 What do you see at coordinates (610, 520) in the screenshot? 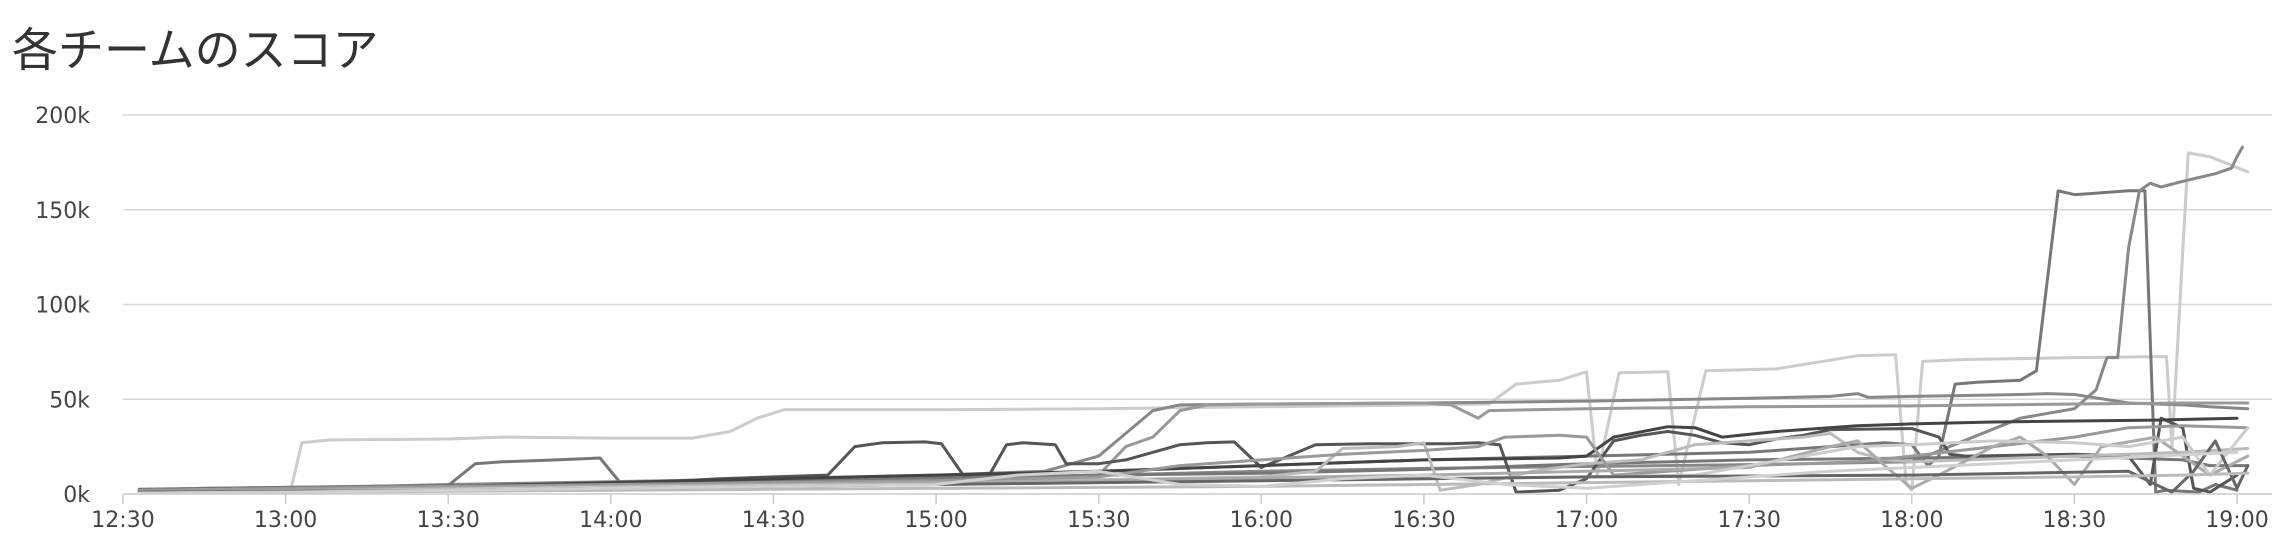
I see `x-tick-label: 14:00` at bounding box center [610, 520].